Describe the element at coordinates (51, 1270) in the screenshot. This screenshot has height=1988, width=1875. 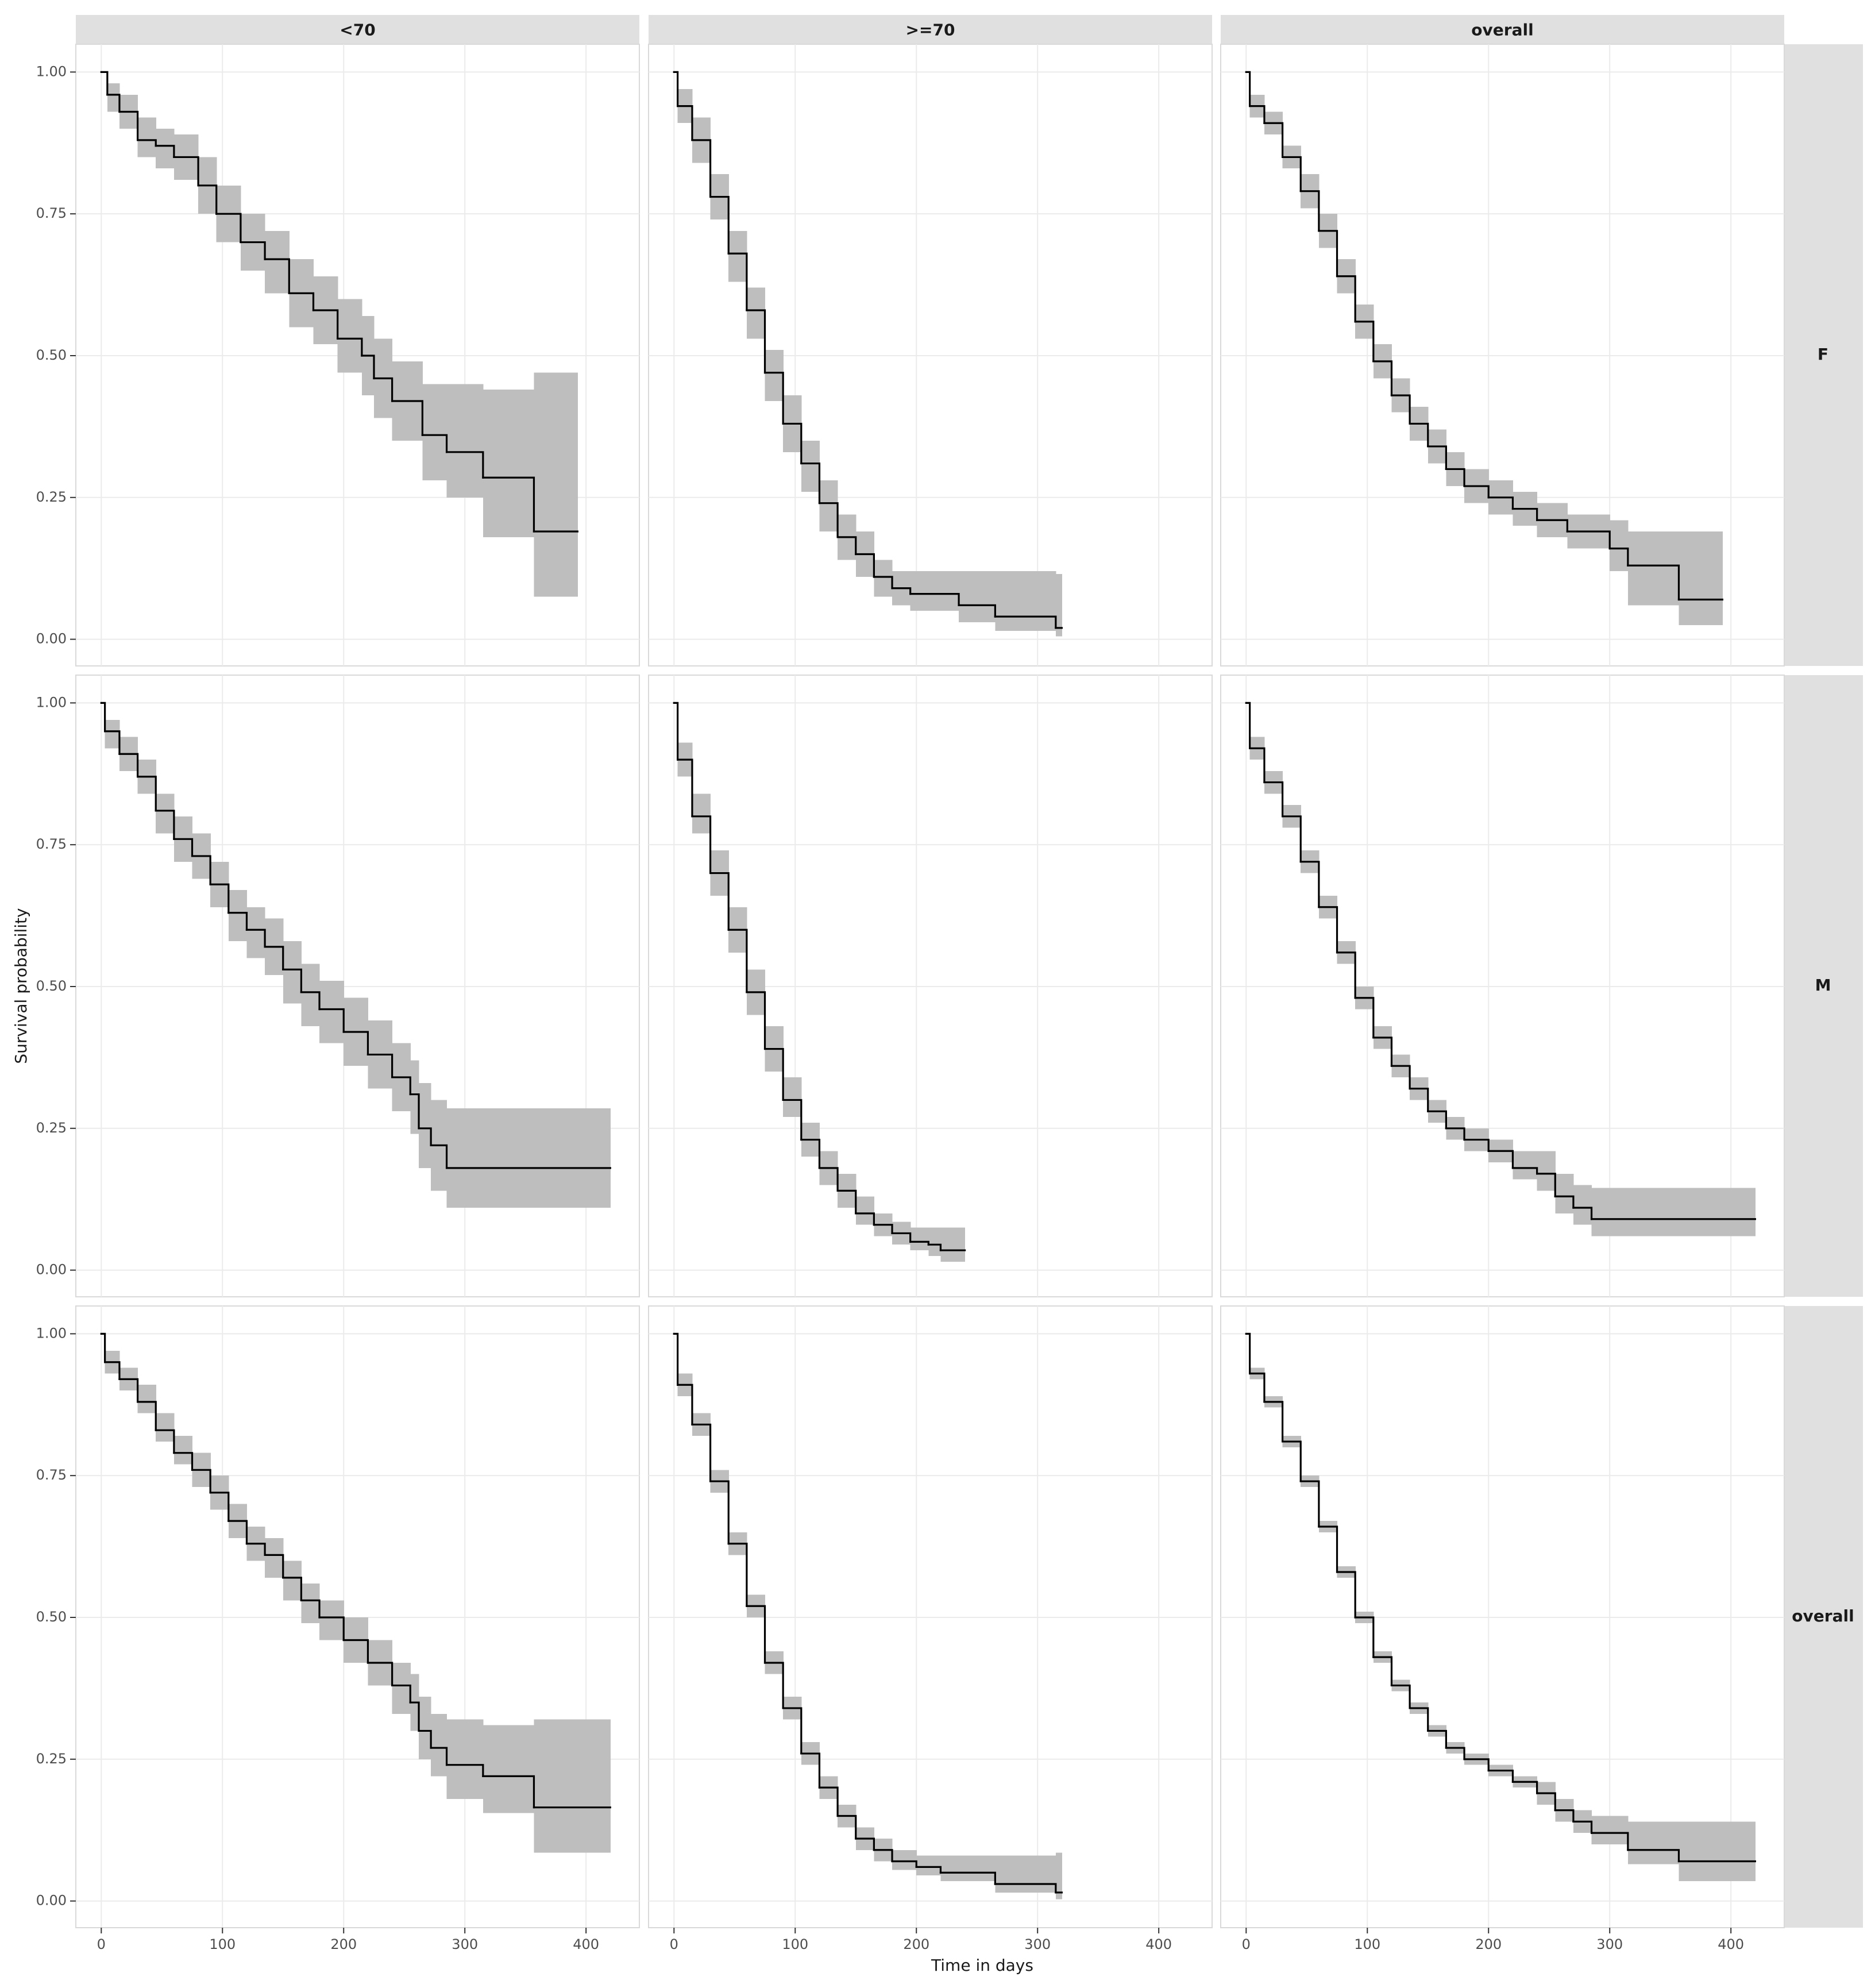
I see `y-tick-label: 0.00` at that location.